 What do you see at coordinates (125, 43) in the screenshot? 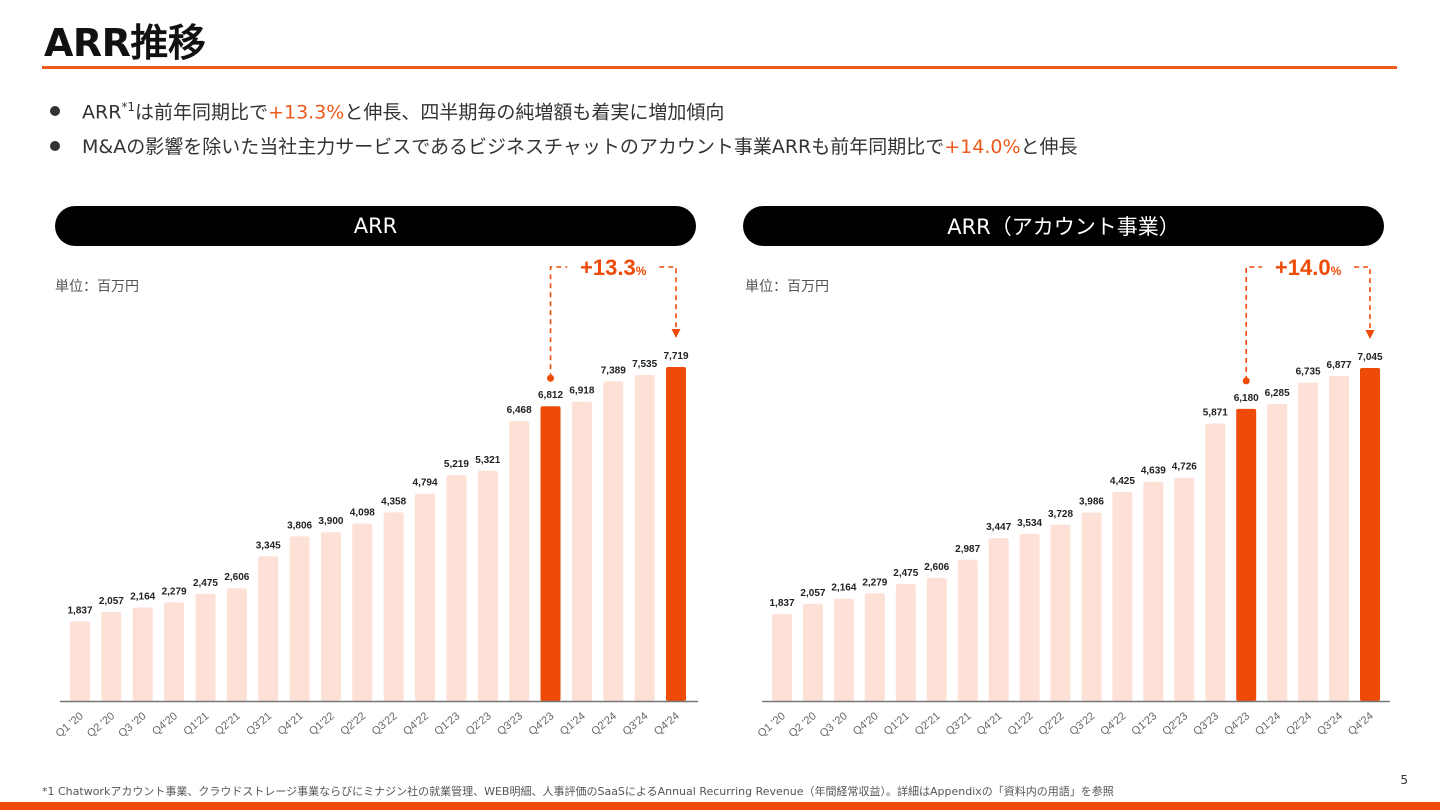
I see `page-title: ARR推移` at bounding box center [125, 43].